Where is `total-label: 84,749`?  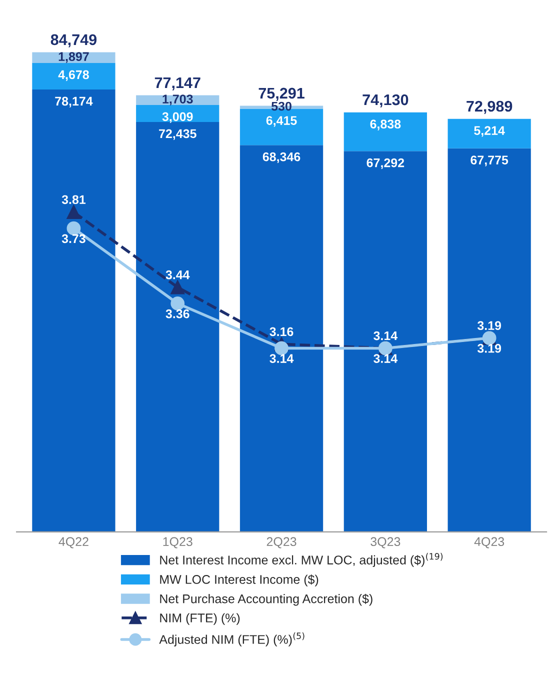
total-label: 84,749 is located at coordinates (73, 41).